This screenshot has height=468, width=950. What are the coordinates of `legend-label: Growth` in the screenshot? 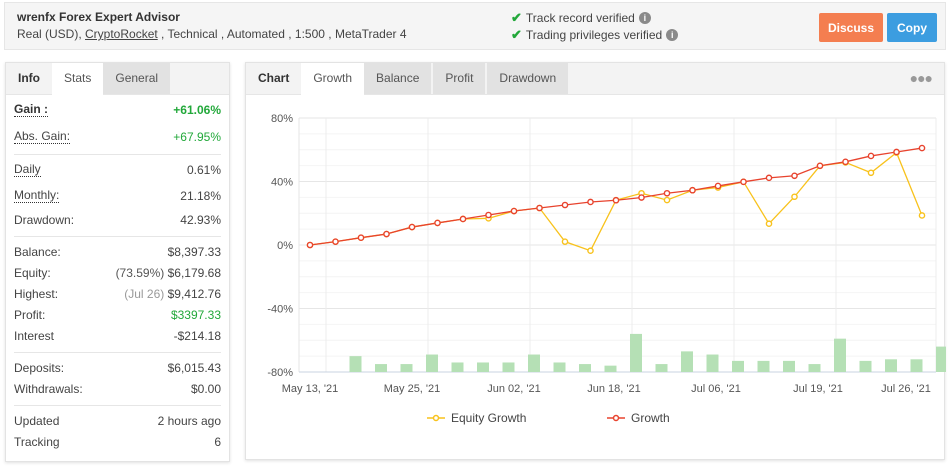 It's located at (650, 418).